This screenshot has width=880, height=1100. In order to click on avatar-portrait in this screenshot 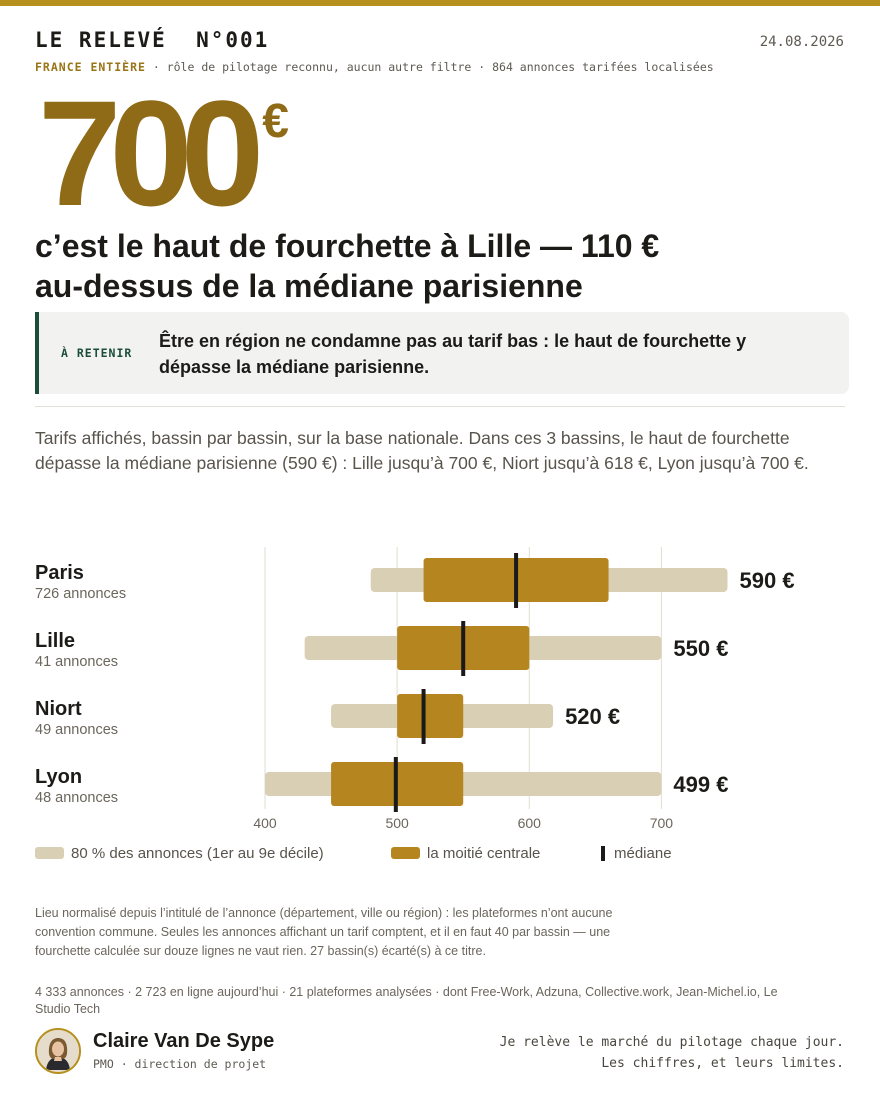, I will do `click(58, 1051)`.